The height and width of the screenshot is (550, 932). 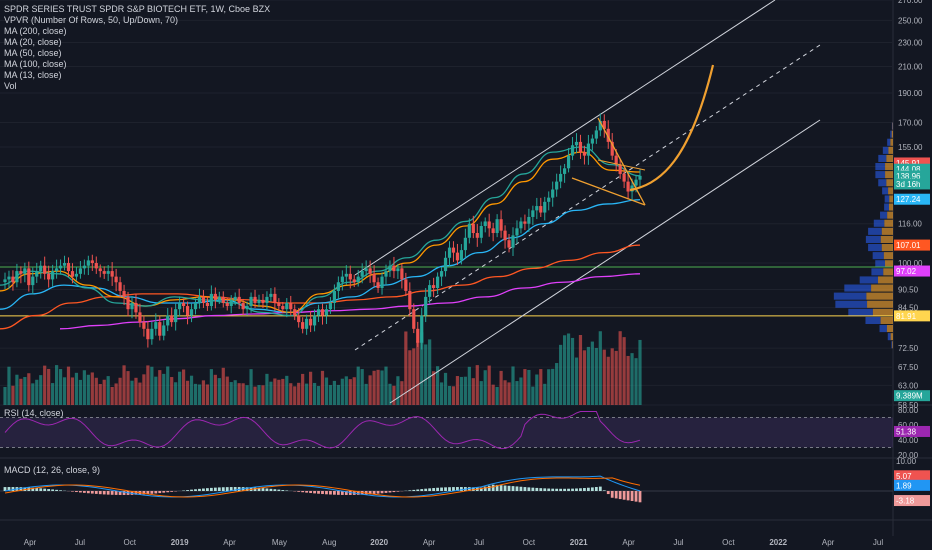 I want to click on legend-ma20: MA (20, close), so click(x=33, y=42).